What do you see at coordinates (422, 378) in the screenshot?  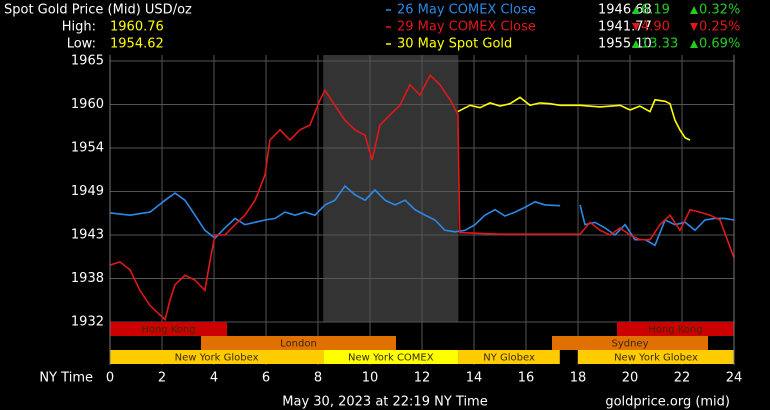 I see `x-tick-label: 12` at bounding box center [422, 378].